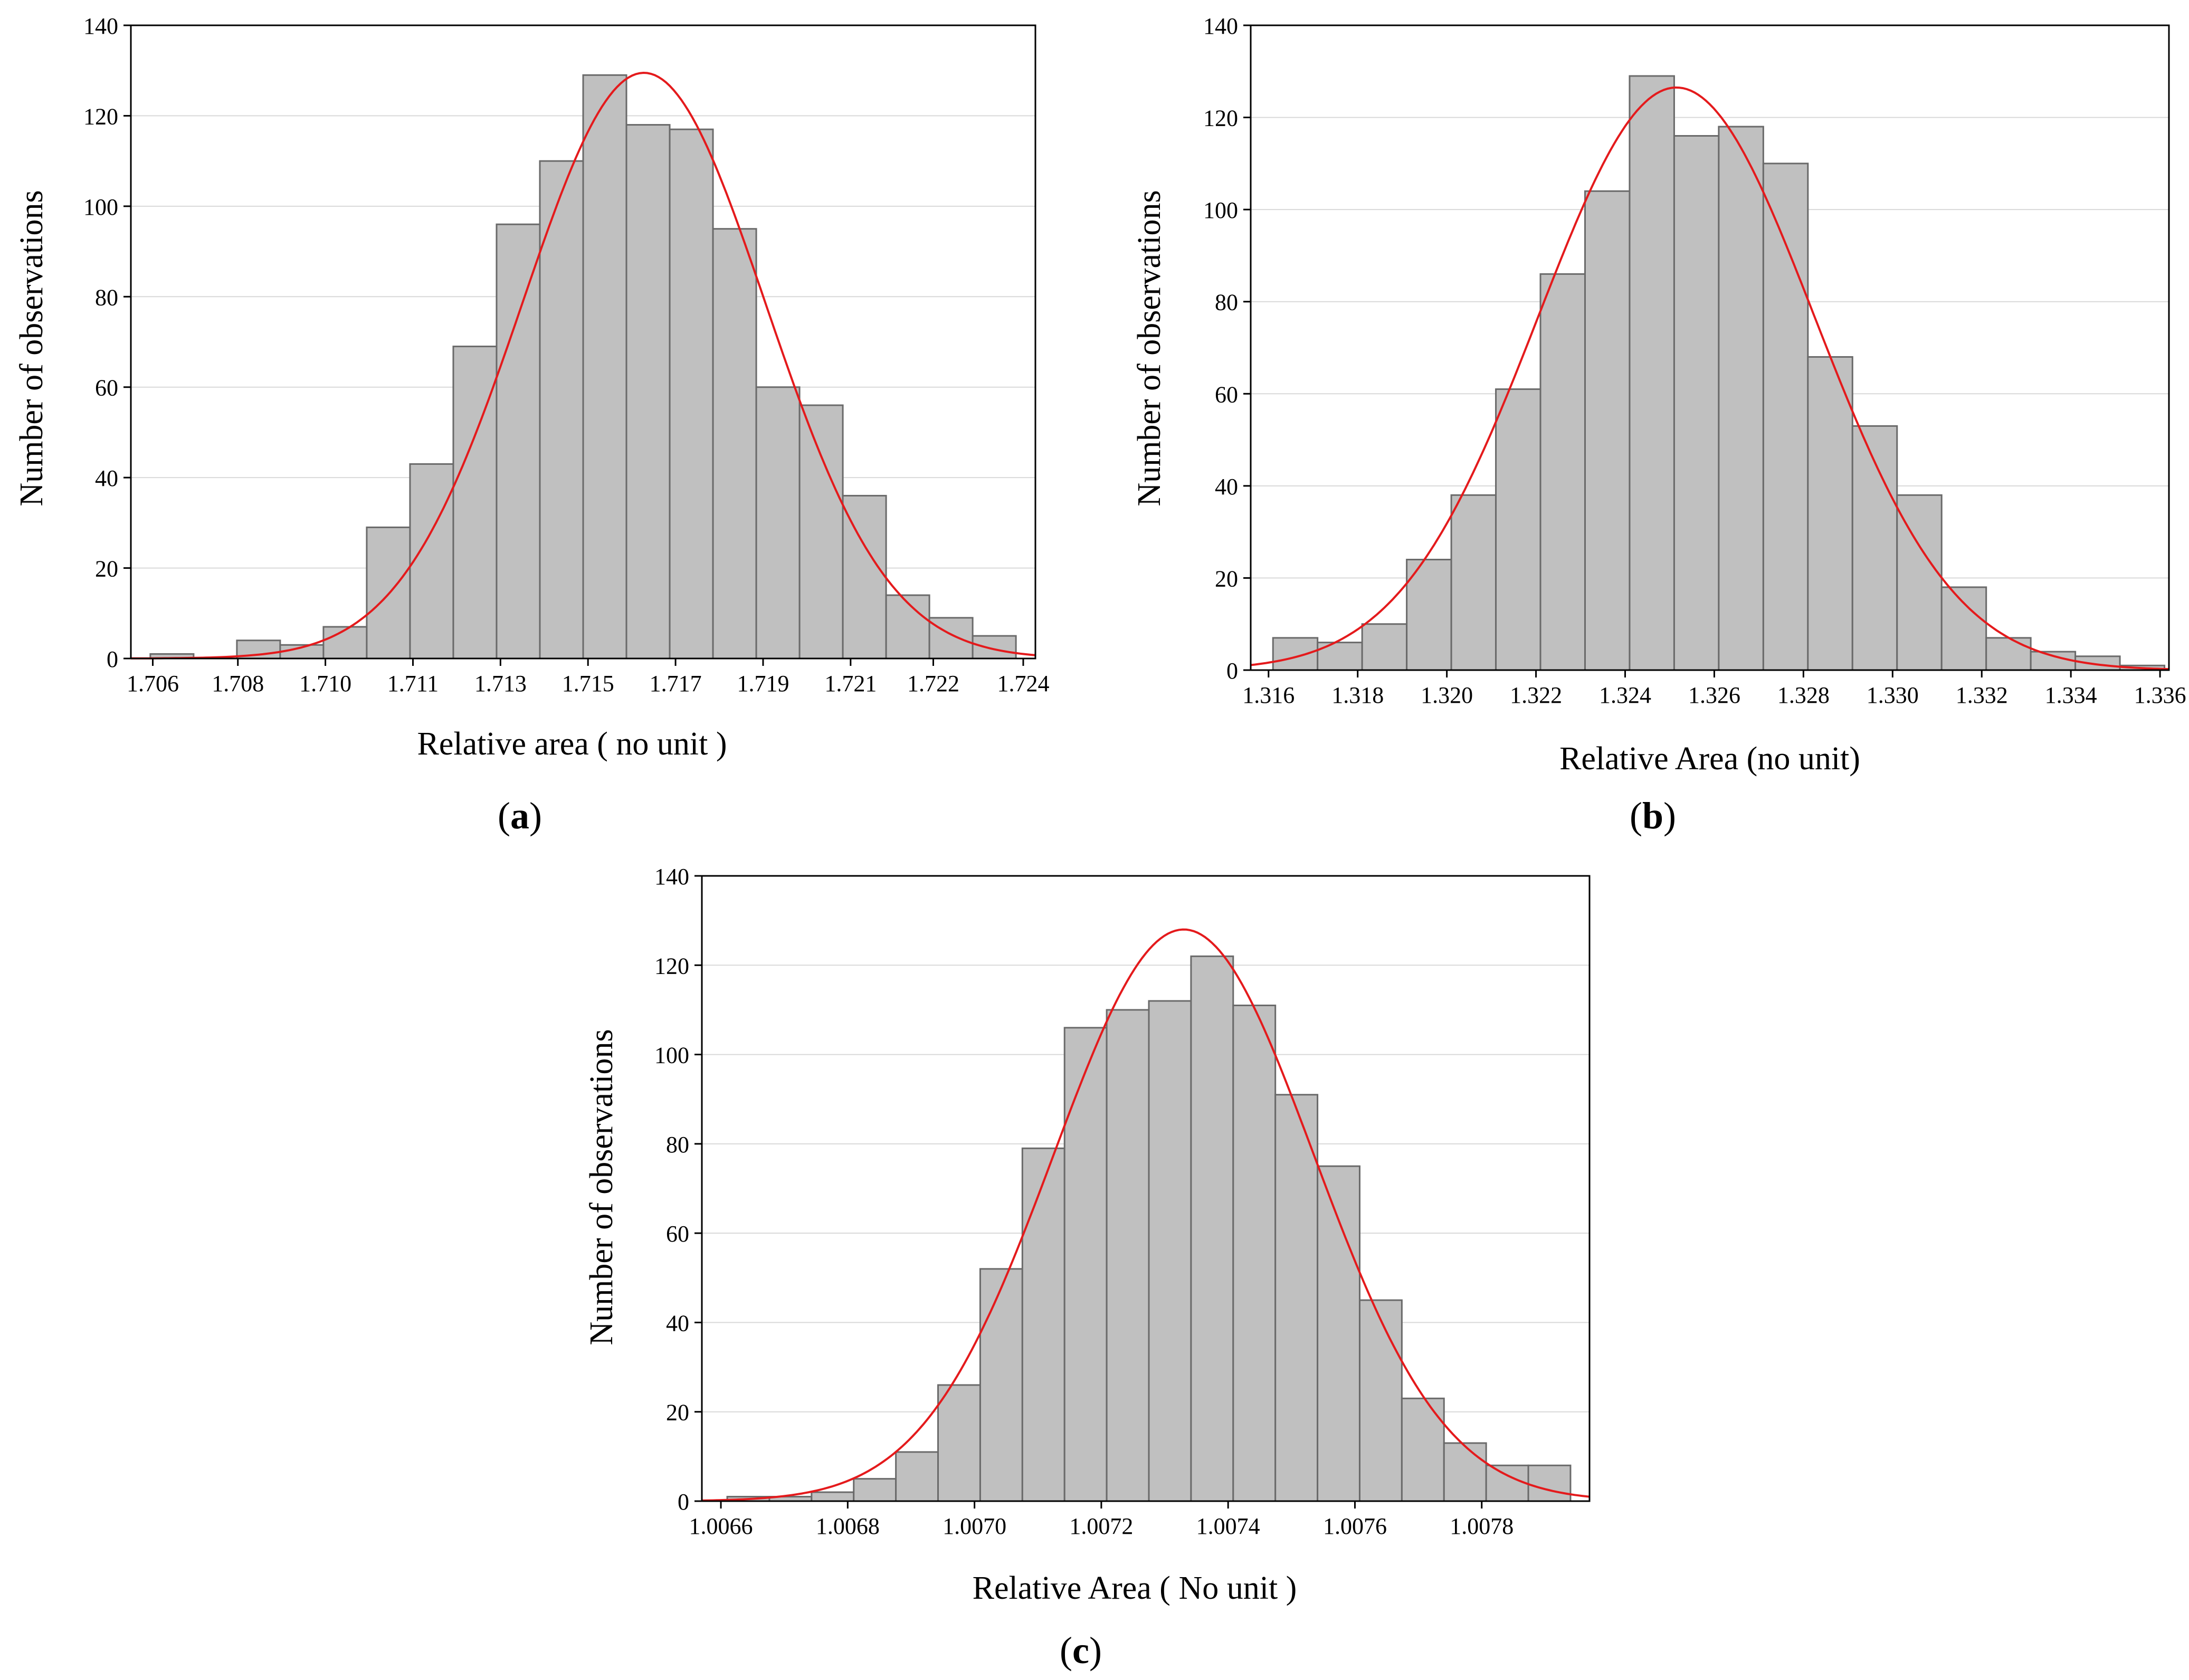  I want to click on normal-fit-curve-b, so click(1710, 378).